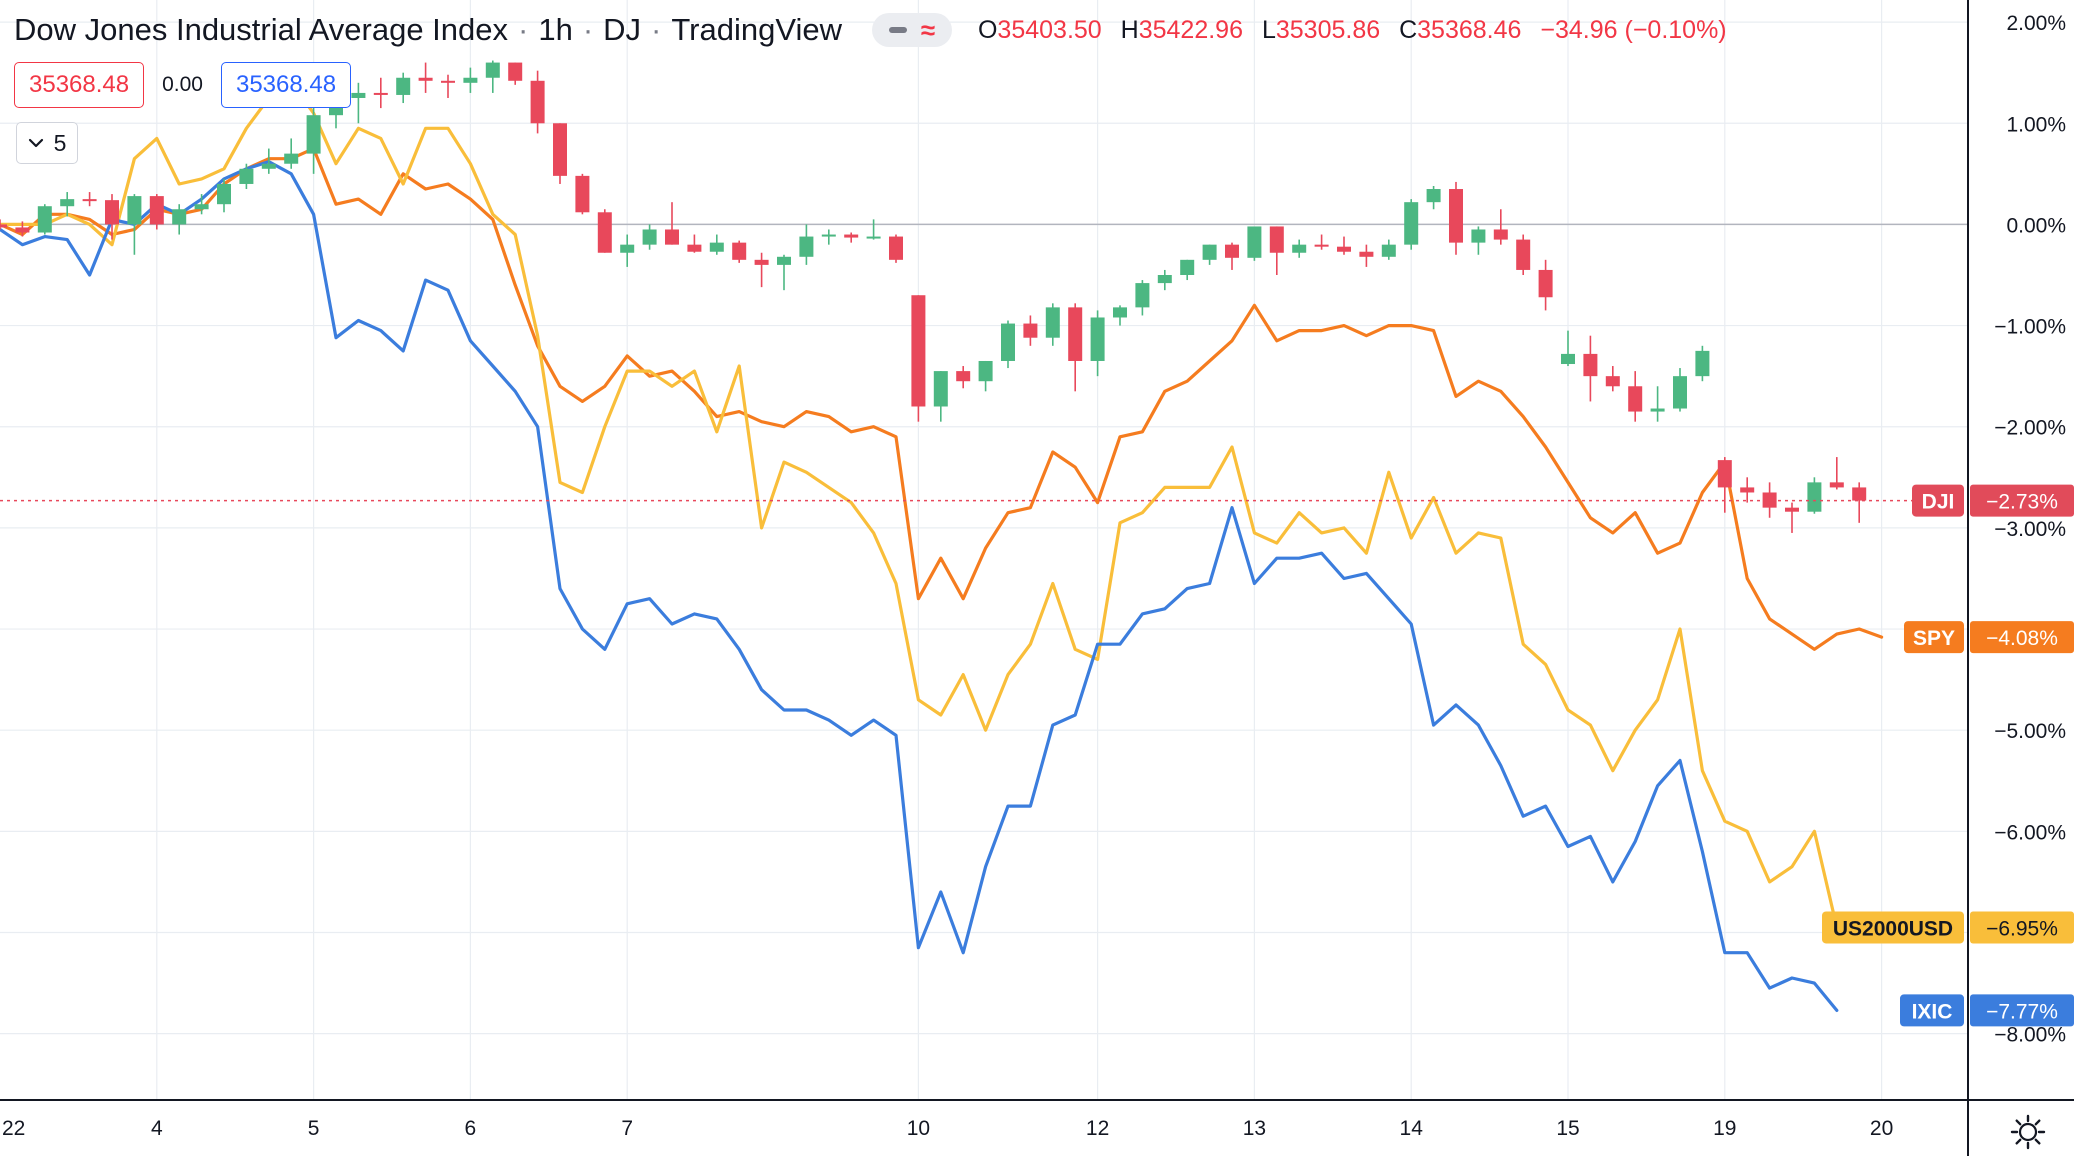 The image size is (2074, 1156). I want to click on x-tick-label: 7, so click(627, 1128).